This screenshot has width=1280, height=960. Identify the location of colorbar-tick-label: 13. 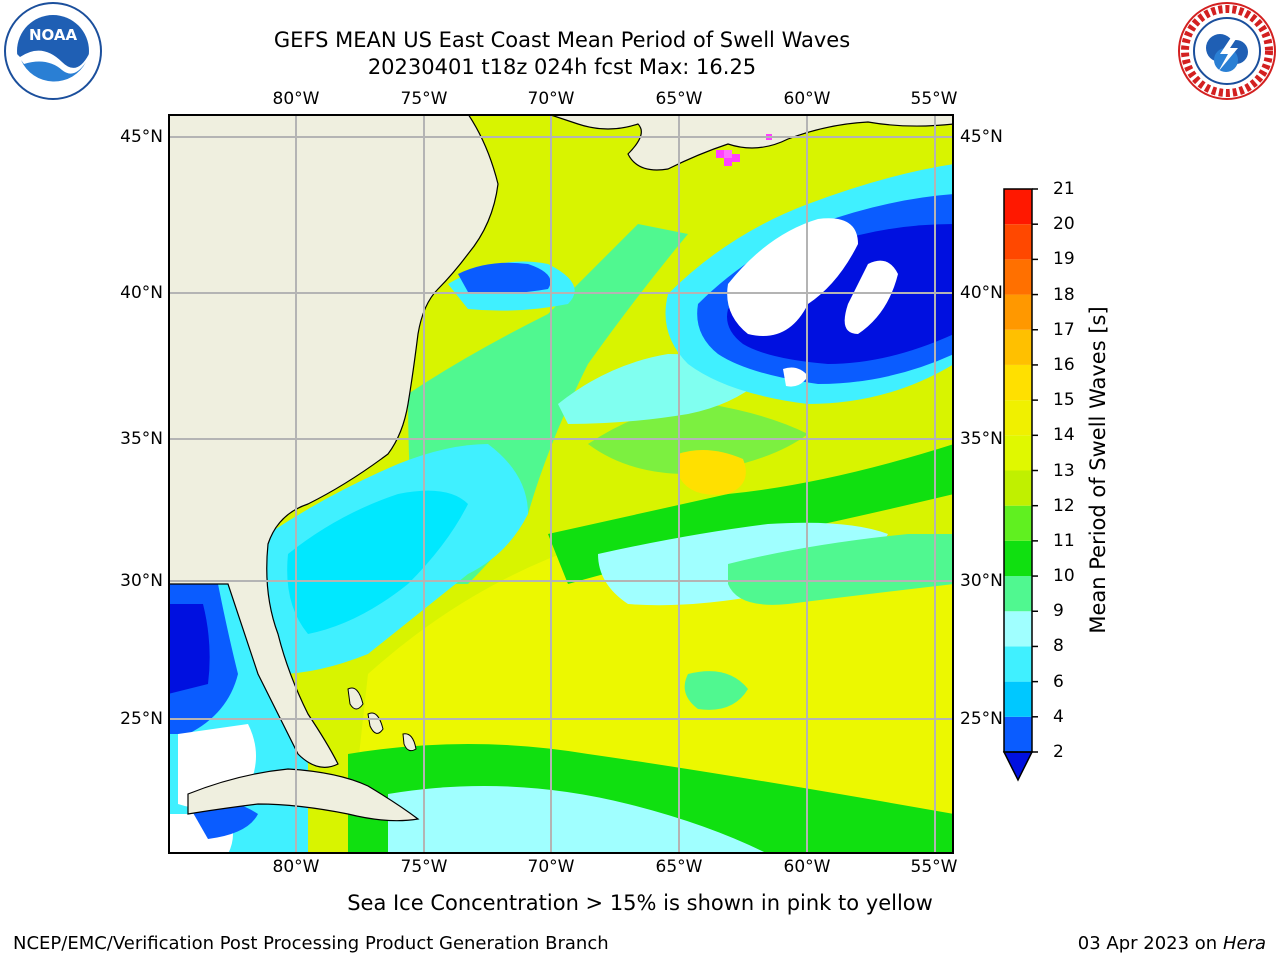
(1064, 470).